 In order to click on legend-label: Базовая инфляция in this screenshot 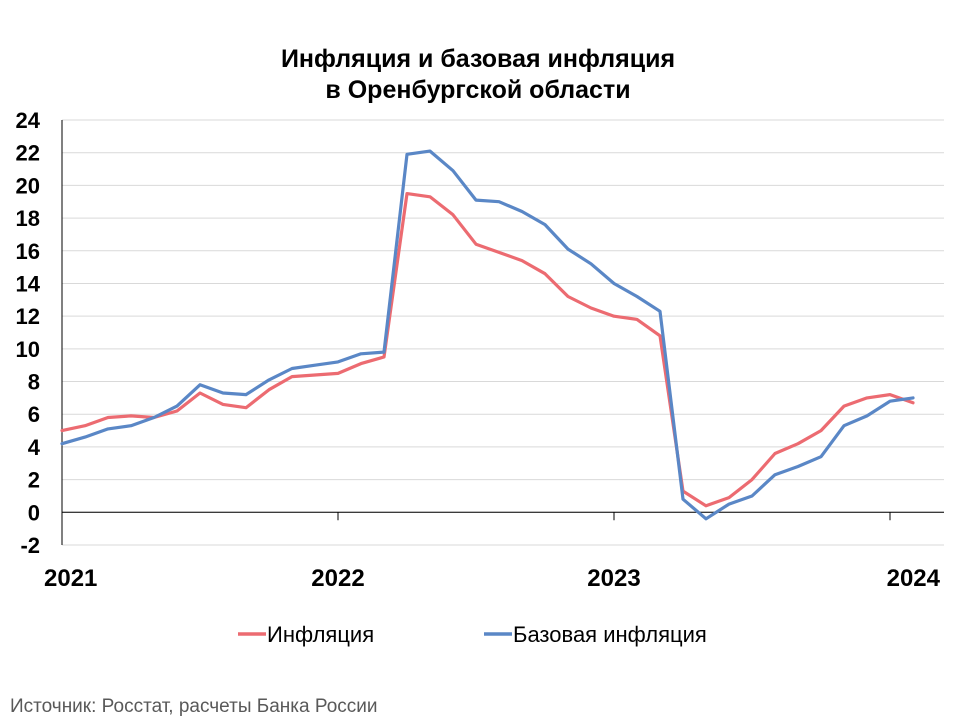, I will do `click(610, 634)`.